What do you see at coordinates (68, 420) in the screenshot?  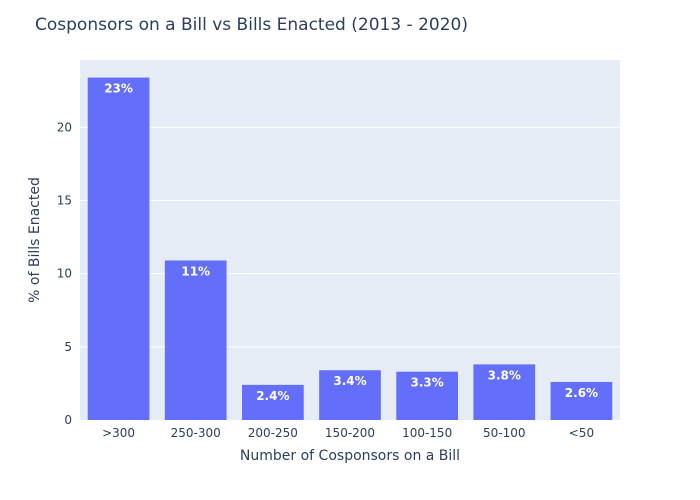 I see `y-tick-label: 0` at bounding box center [68, 420].